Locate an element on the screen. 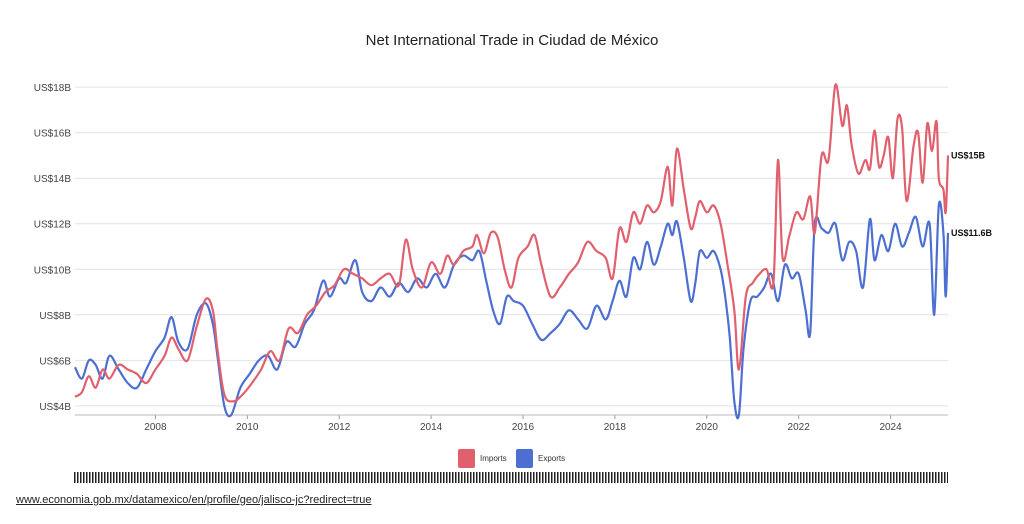 Image resolution: width=1024 pixels, height=524 pixels. x-tick-label: 2018 is located at coordinates (615, 427).